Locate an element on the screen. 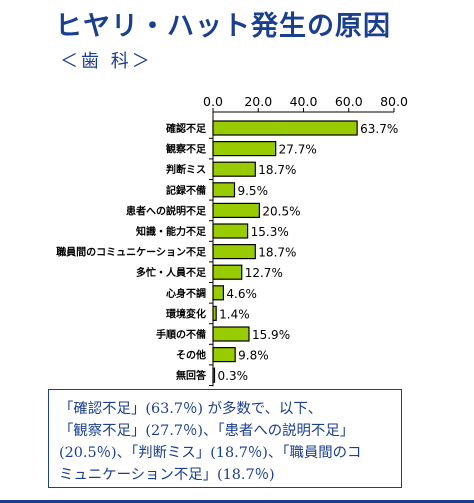 The width and height of the screenshot is (474, 503). data-label: 0.3% is located at coordinates (233, 376).